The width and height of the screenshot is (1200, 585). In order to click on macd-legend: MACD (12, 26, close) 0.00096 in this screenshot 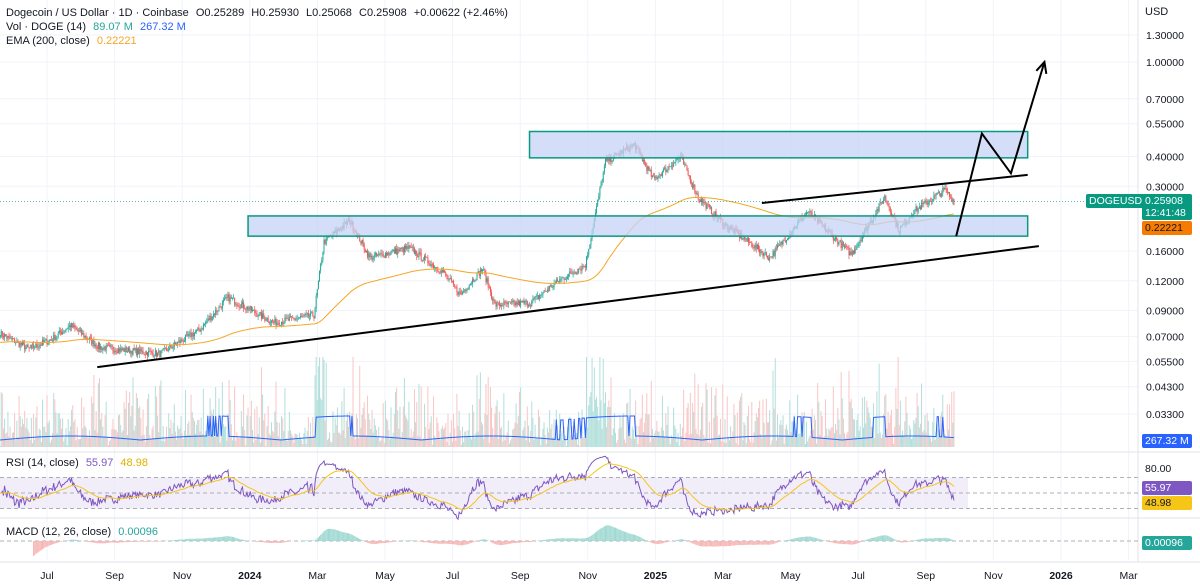, I will do `click(84, 532)`.